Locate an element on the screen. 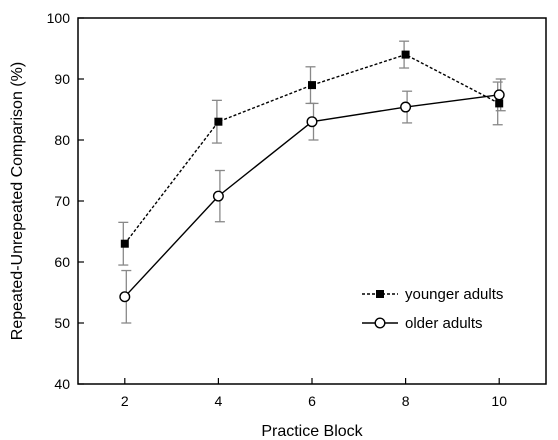 This screenshot has height=440, width=558. y-axis-label: Repeated-Unrepeated Comparison (%) is located at coordinates (17, 201).